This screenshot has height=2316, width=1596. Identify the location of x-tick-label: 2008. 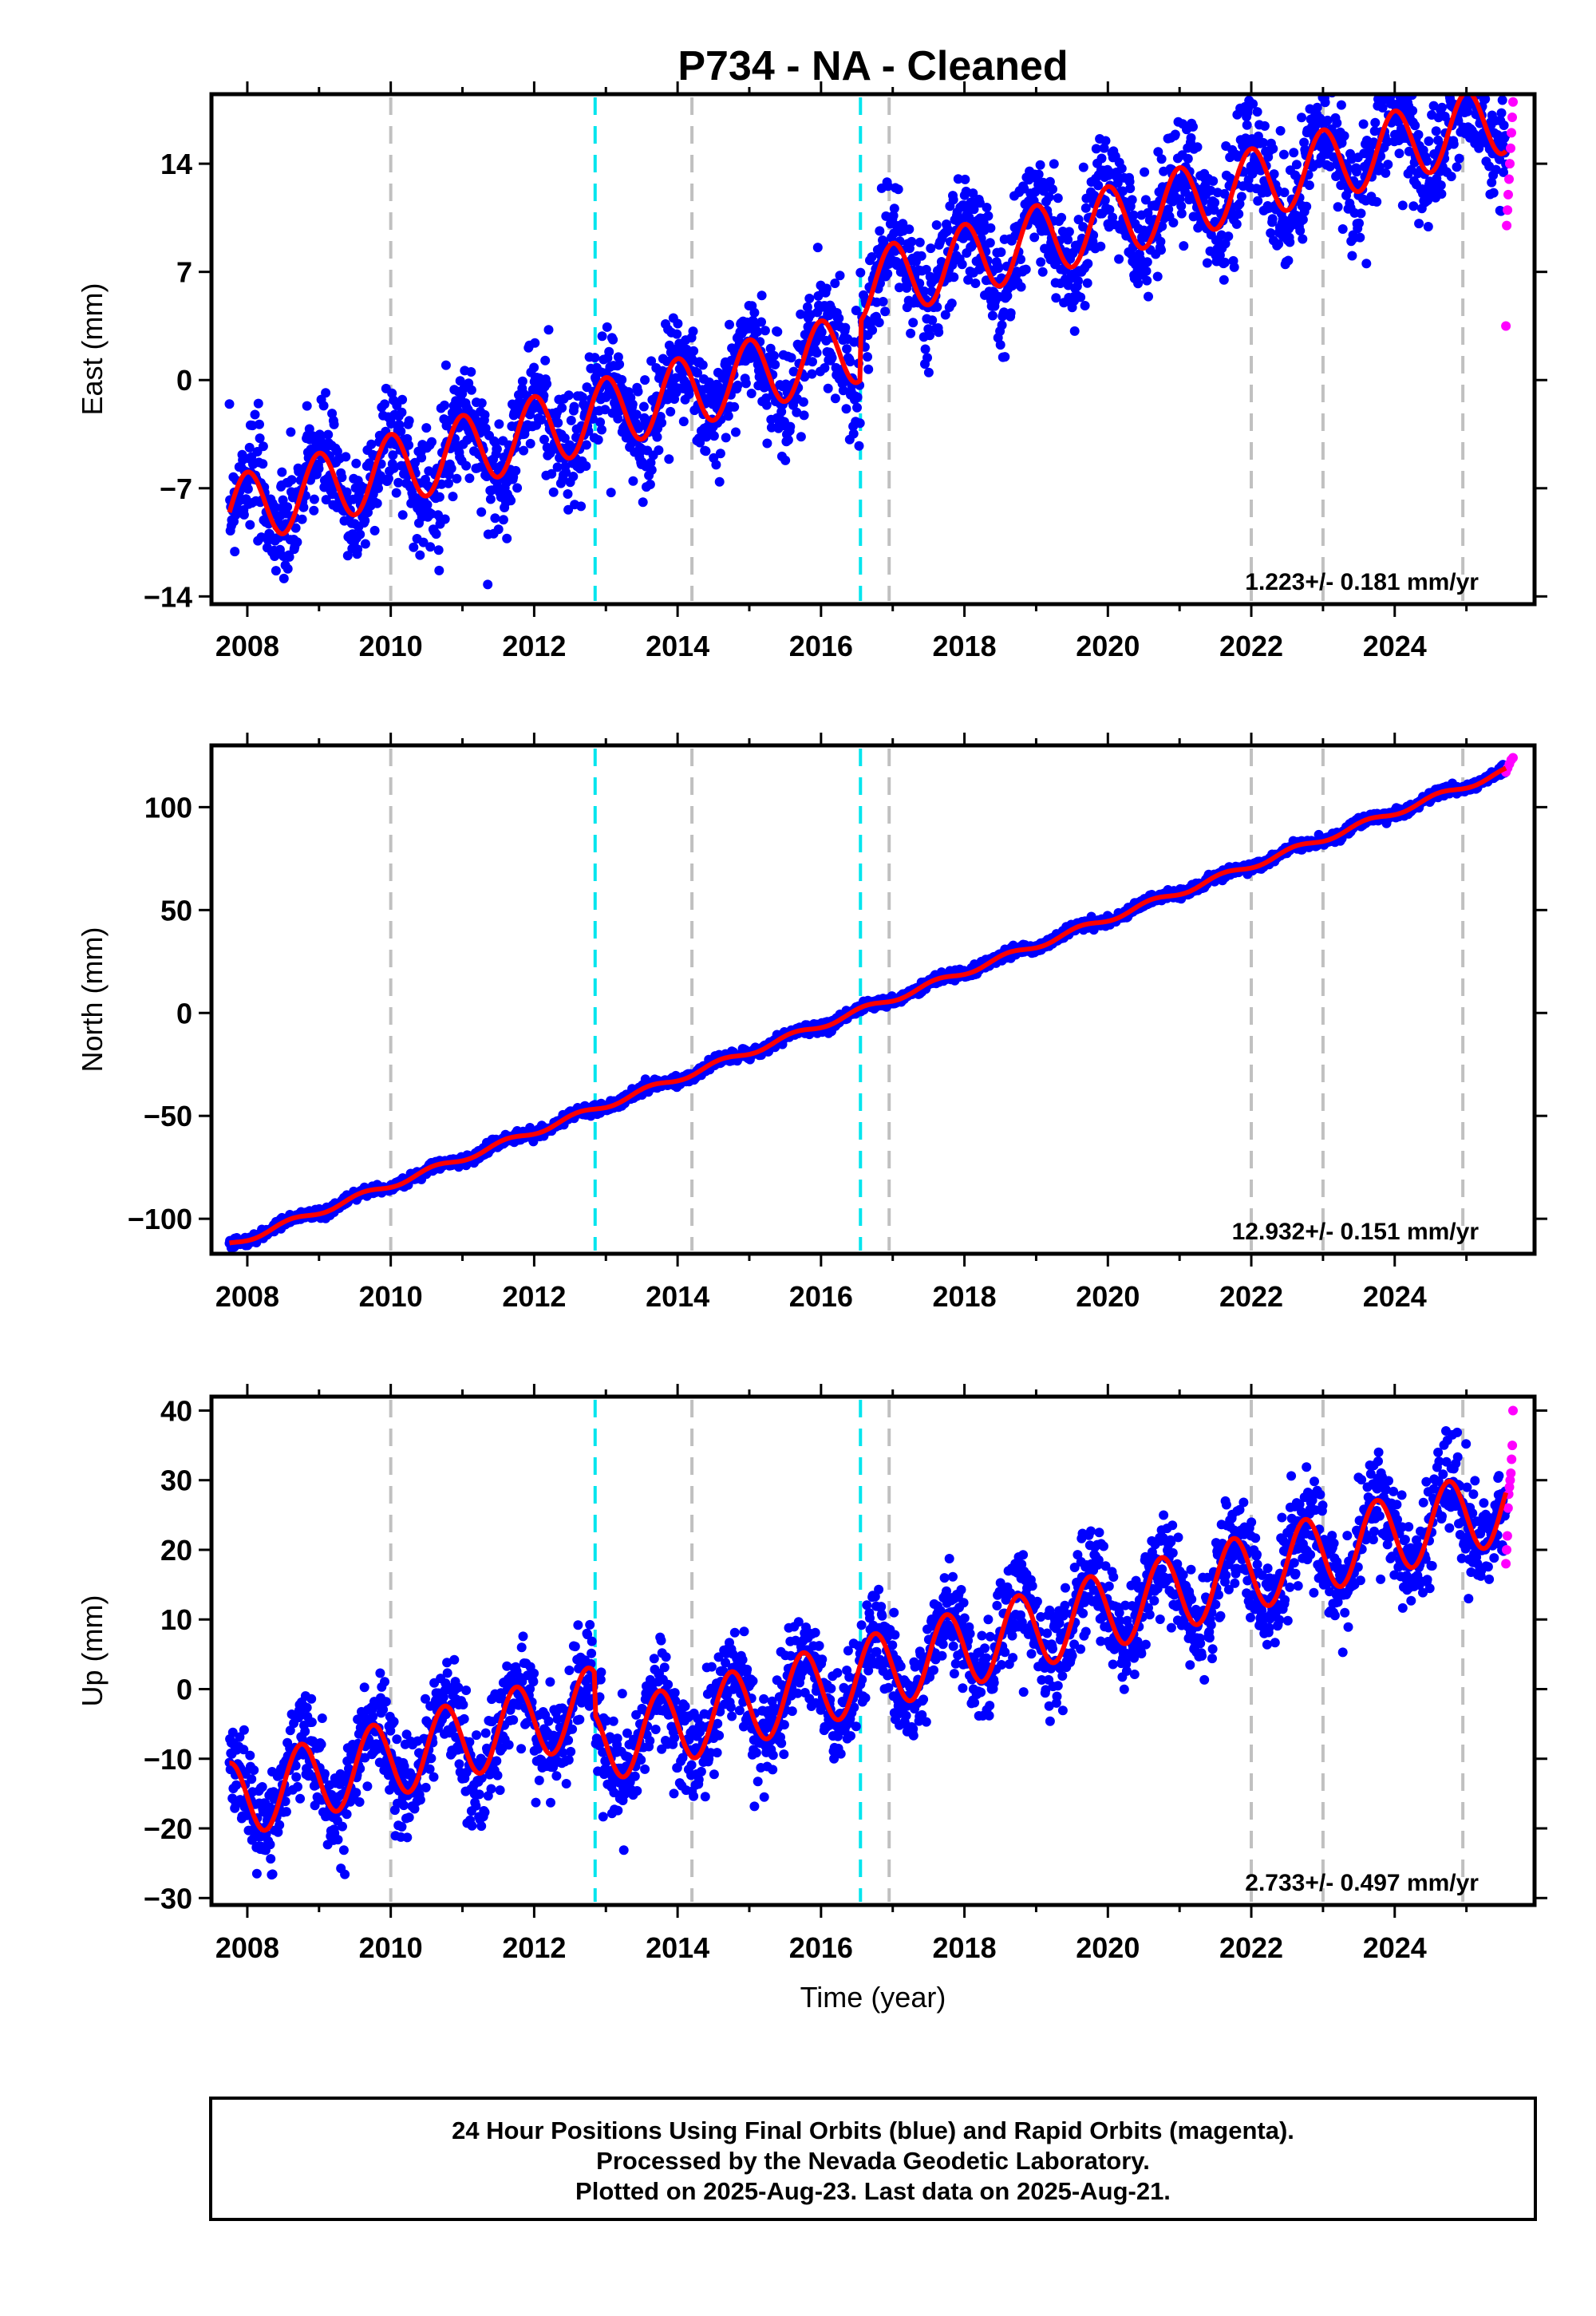
(247, 646).